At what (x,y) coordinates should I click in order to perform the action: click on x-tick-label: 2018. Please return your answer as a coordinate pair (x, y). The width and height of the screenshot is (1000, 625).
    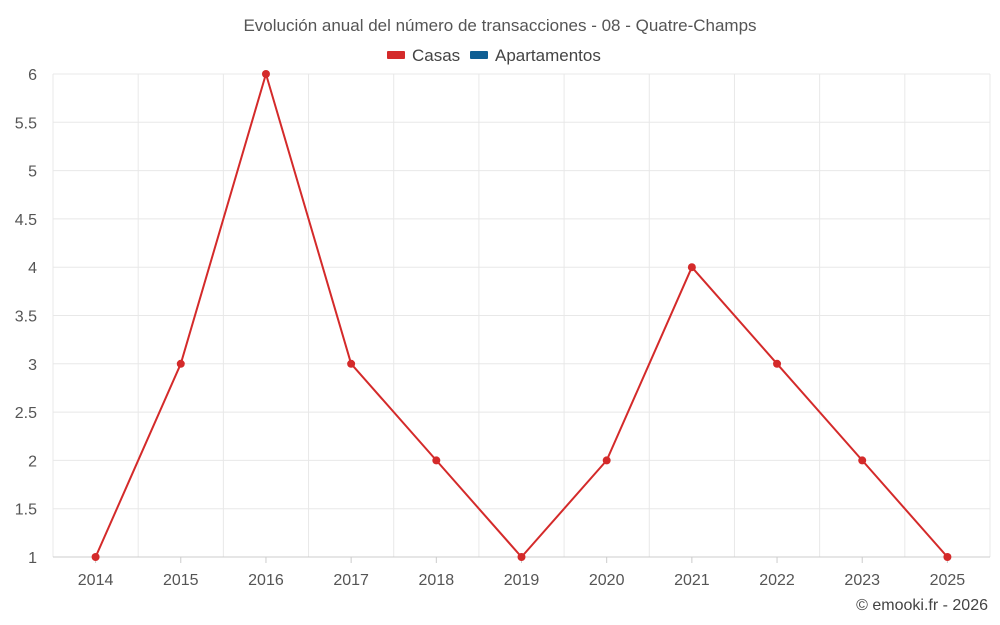
    Looking at the image, I should click on (437, 580).